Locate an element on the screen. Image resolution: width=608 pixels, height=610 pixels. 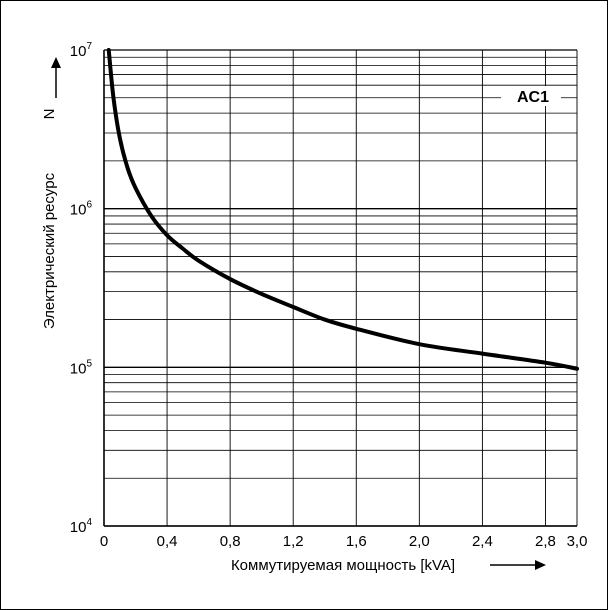
ac1-label-background is located at coordinates (531, 96).